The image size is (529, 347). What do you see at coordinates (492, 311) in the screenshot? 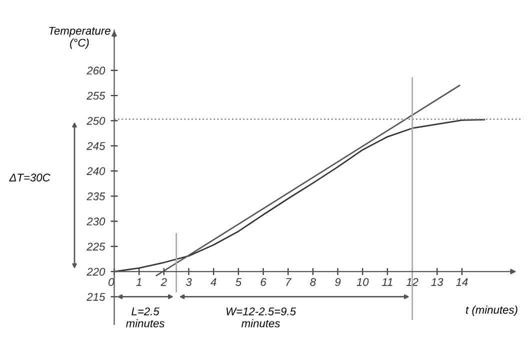
I see `x-axis-title: t (minutes)` at bounding box center [492, 311].